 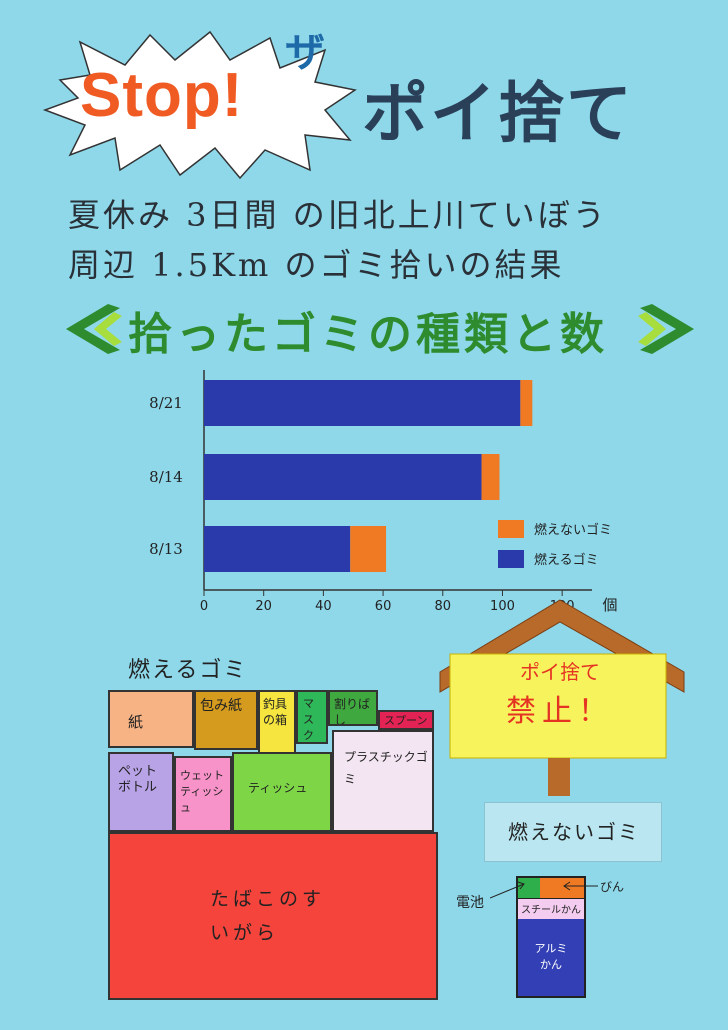 I want to click on starburst-background, so click(x=199, y=105).